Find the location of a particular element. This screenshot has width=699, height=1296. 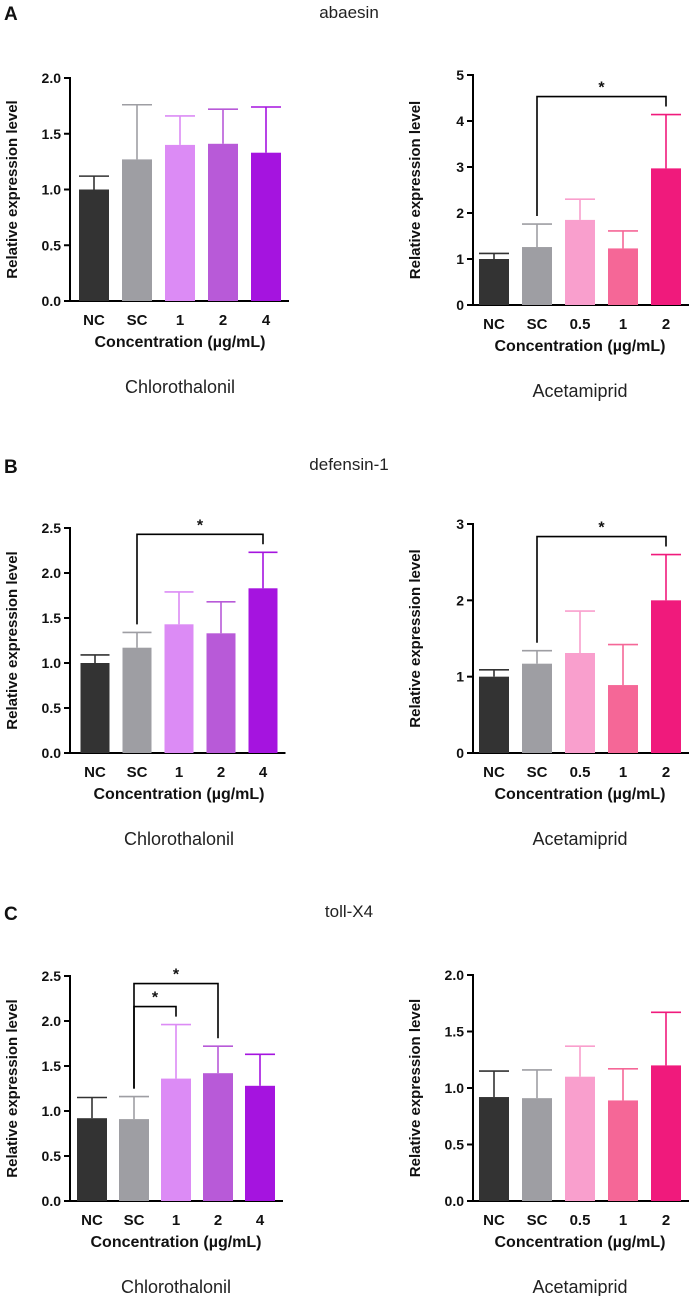

y-tick-label: 4 is located at coordinates (460, 121).